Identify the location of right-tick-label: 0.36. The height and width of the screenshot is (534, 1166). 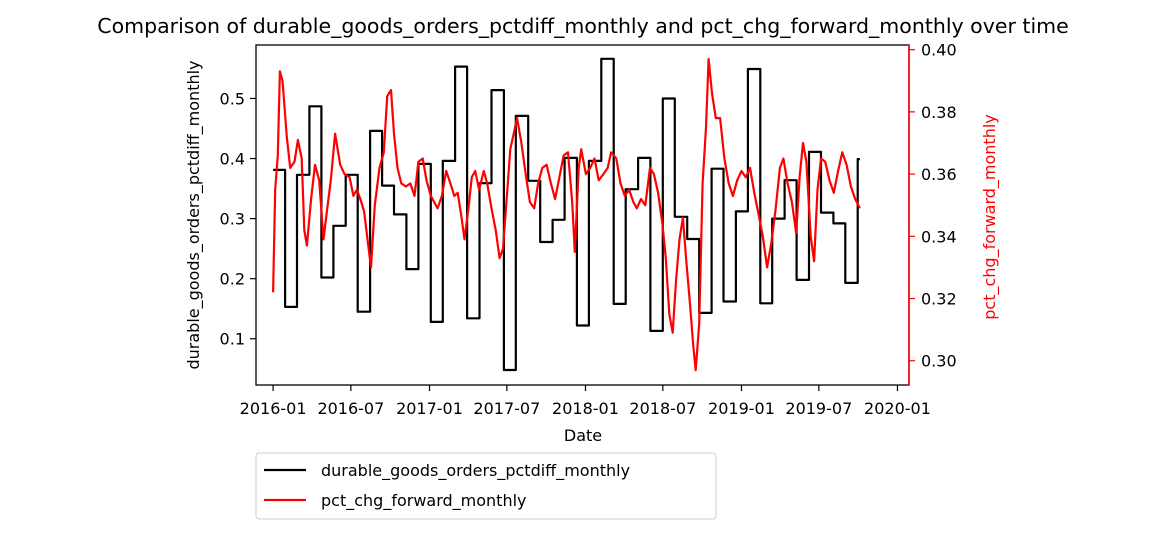
(939, 174).